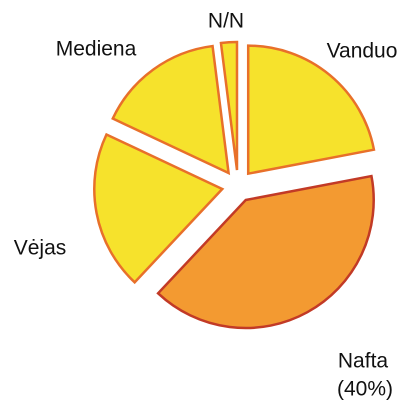 The width and height of the screenshot is (416, 403). Describe the element at coordinates (365, 389) in the screenshot. I see `value-label: (40%)` at that location.